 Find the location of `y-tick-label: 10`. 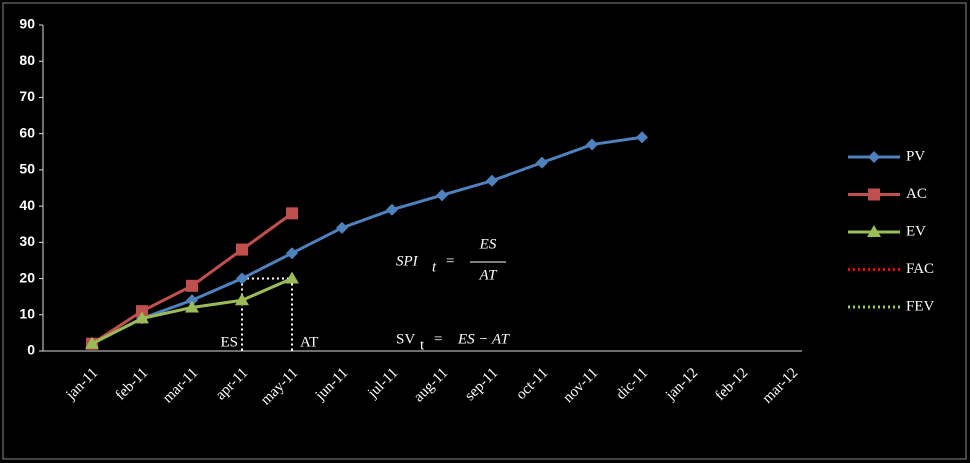

y-tick-label: 10 is located at coordinates (27, 313).